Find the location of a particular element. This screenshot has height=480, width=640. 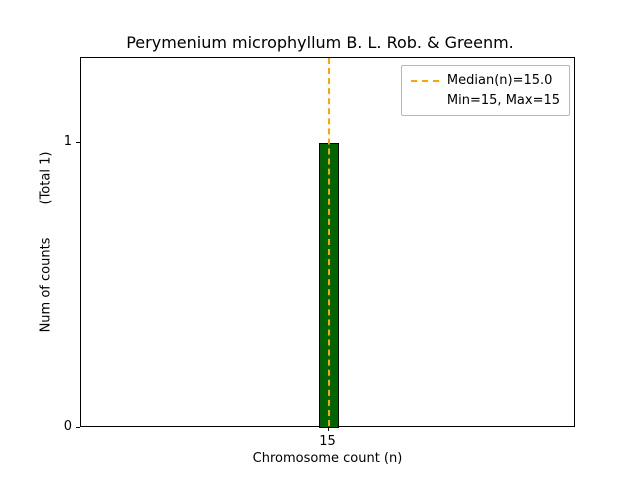

legend-label-median: Median(n)=15.0 is located at coordinates (499, 80).